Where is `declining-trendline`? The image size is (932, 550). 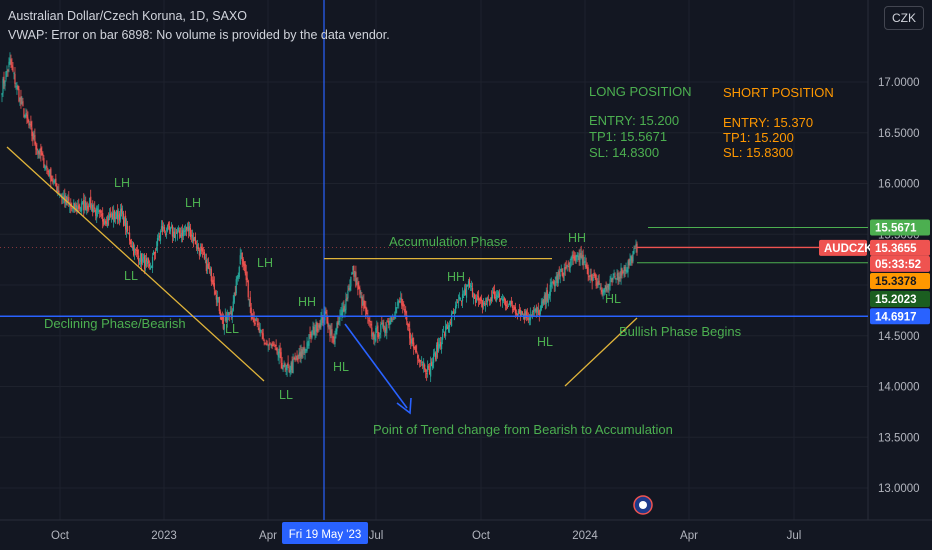
declining-trendline is located at coordinates (135, 264).